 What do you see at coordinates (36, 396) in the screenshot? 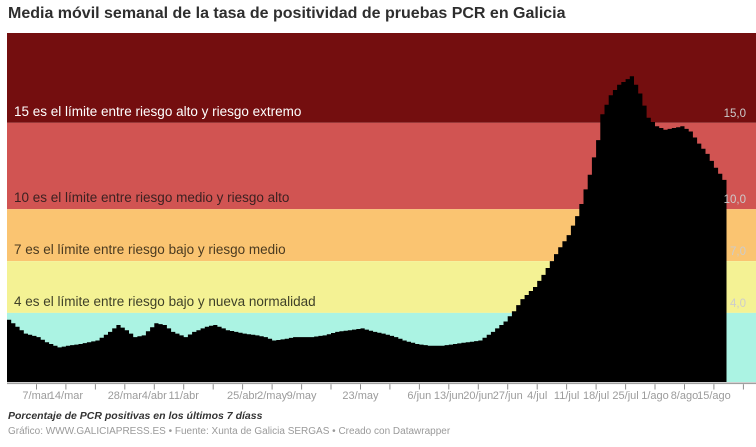
I see `x-tick-label: 7/mar` at bounding box center [36, 396].